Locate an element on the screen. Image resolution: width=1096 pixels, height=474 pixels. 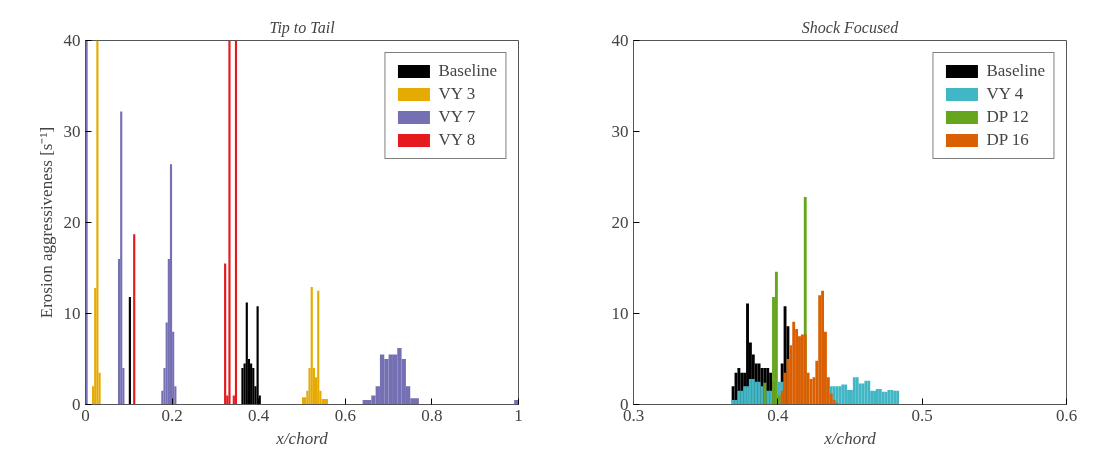
chart-title: Shock Focused is located at coordinates (850, 27).